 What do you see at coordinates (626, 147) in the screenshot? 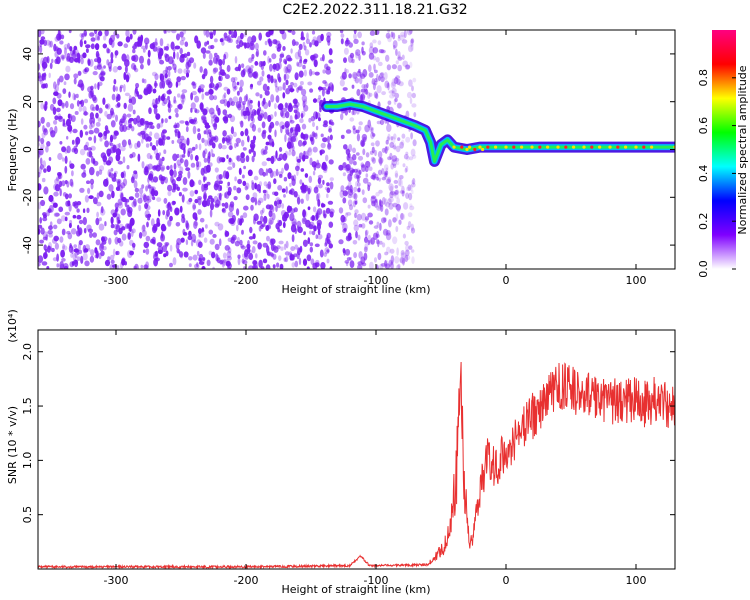
I see `signal-peak` at bounding box center [626, 147].